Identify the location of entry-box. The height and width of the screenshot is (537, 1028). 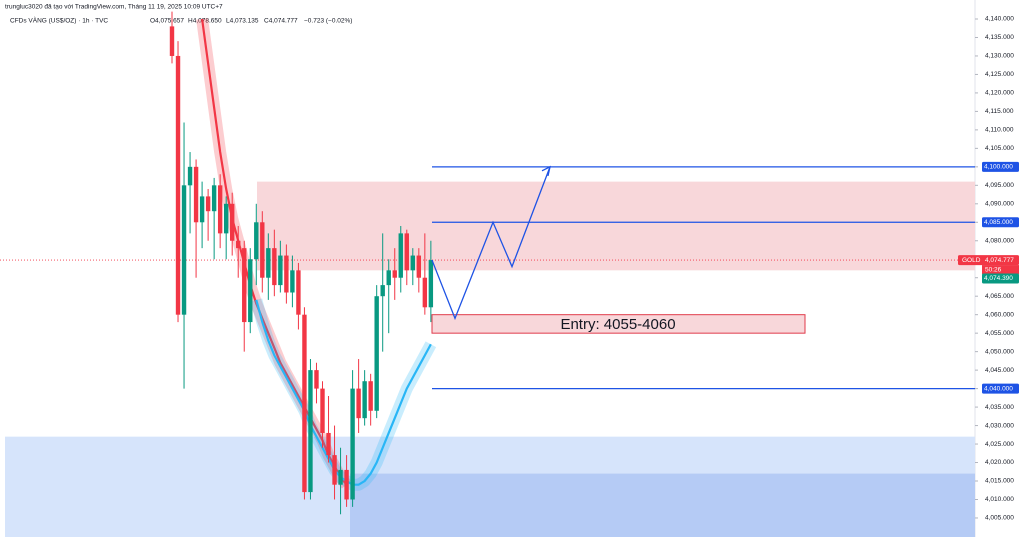
(618, 324).